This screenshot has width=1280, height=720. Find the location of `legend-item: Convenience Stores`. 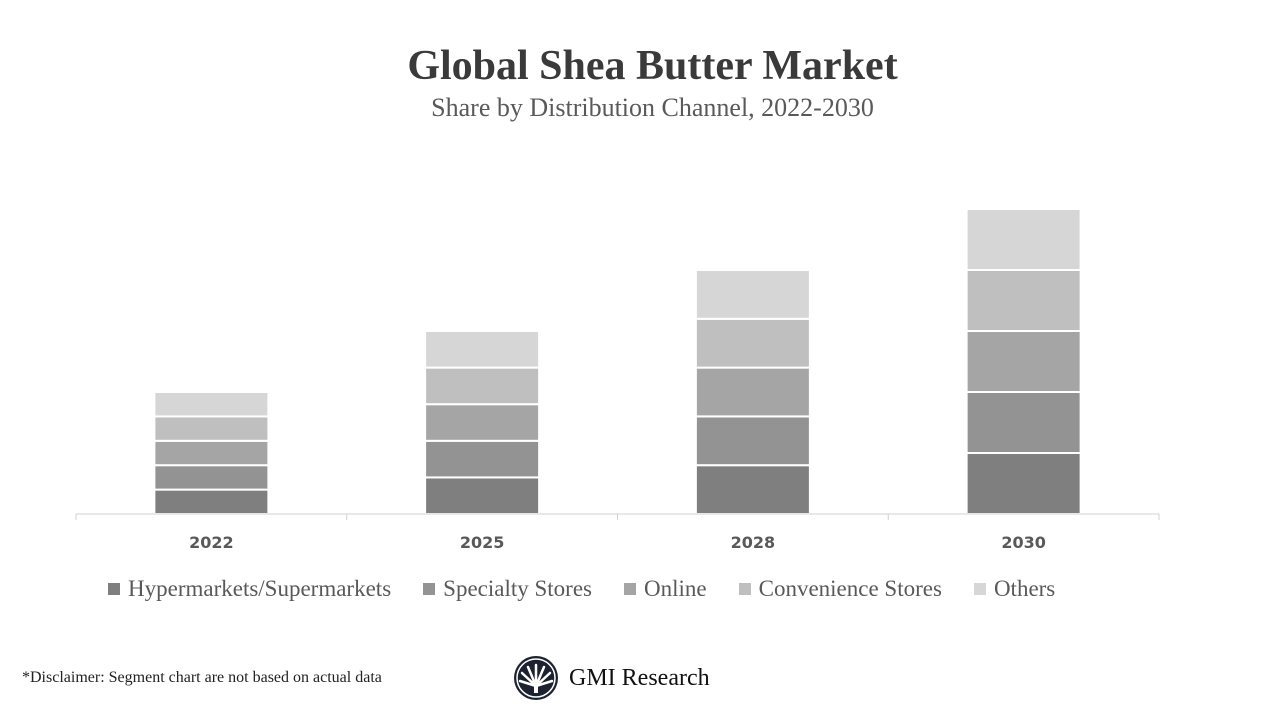

legend-item: Convenience Stores is located at coordinates (840, 589).